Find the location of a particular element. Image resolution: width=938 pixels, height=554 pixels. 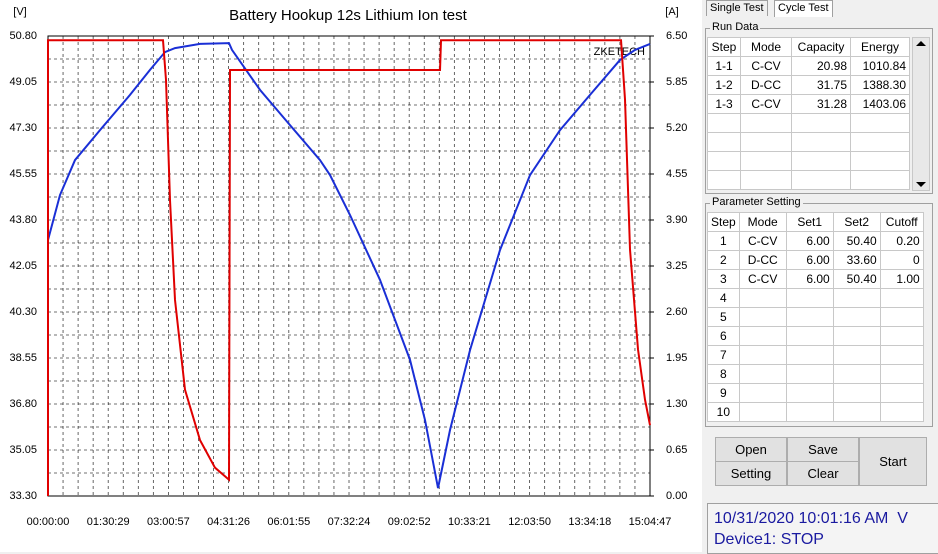

column-header: Energy is located at coordinates (880, 47).